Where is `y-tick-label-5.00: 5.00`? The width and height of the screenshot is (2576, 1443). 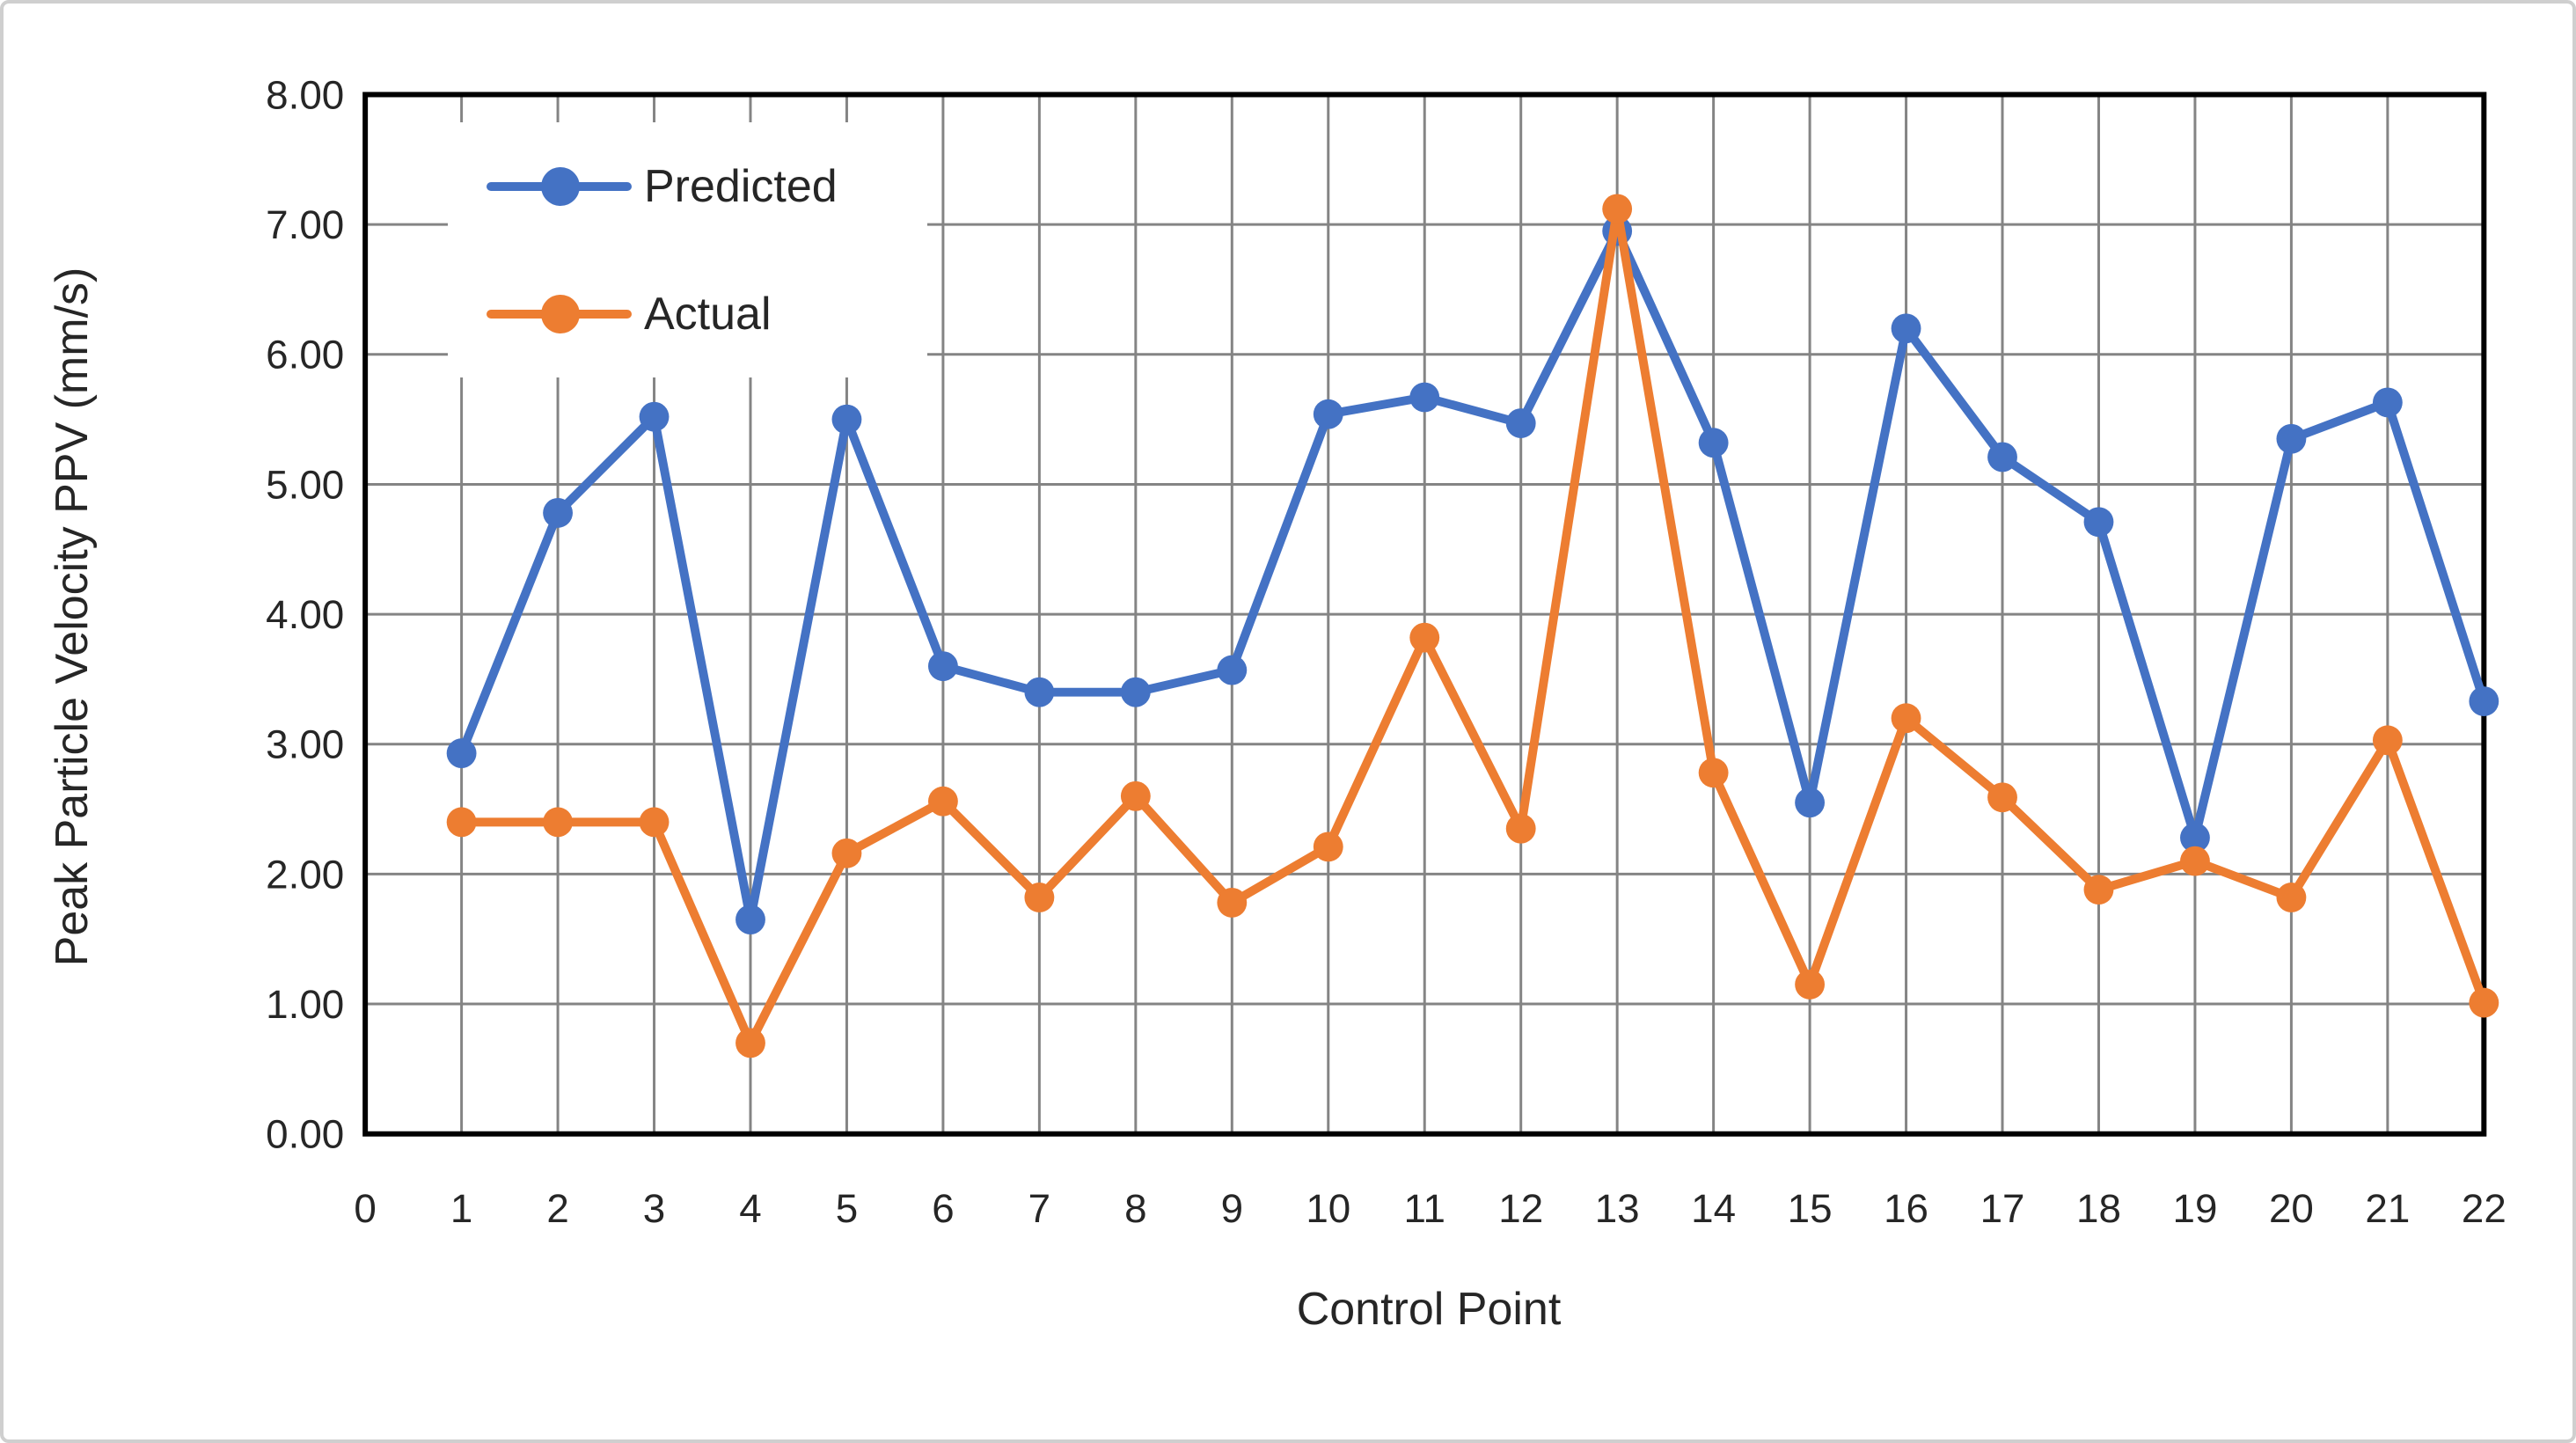
y-tick-label-5.00: 5.00 is located at coordinates (305, 484).